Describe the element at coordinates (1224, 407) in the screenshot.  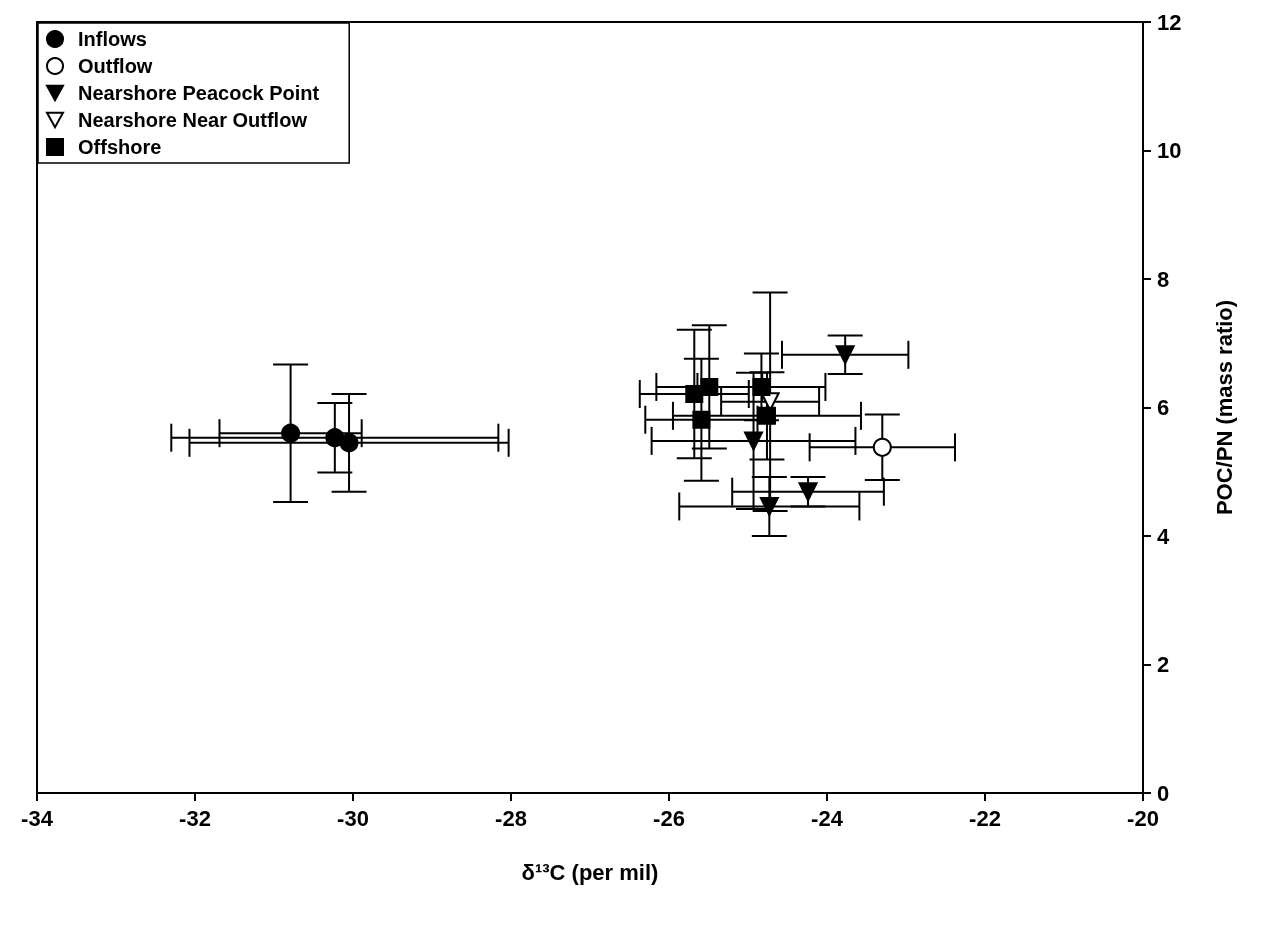
I see `y-axis-title: POC/PN (mass ratio)` at that location.